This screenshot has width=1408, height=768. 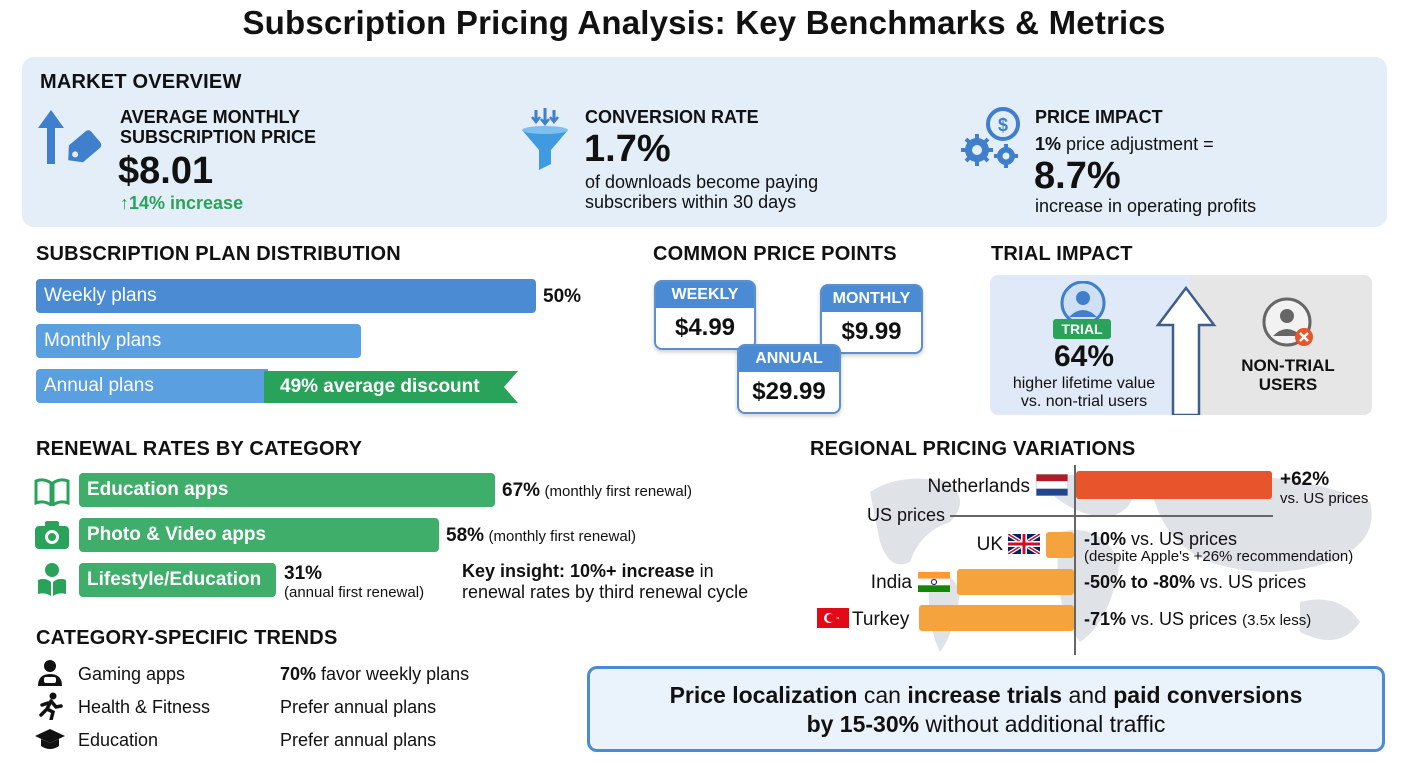 I want to click on uk-bar, so click(x=1060, y=545).